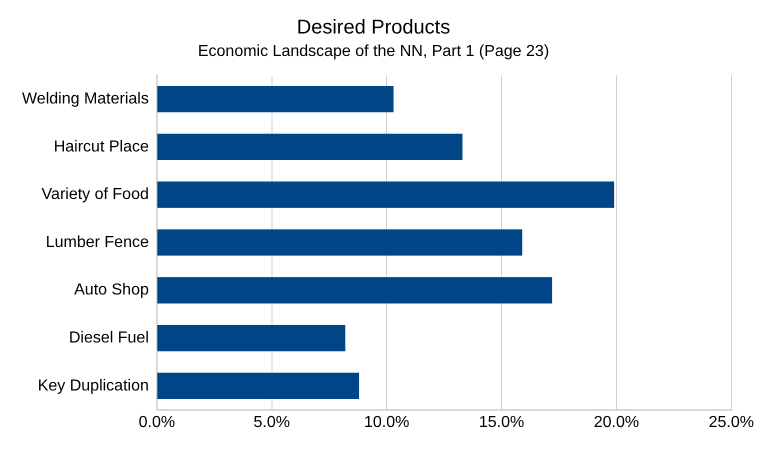 This screenshot has height=453, width=765. I want to click on x-tick-label: 15.0%, so click(501, 422).